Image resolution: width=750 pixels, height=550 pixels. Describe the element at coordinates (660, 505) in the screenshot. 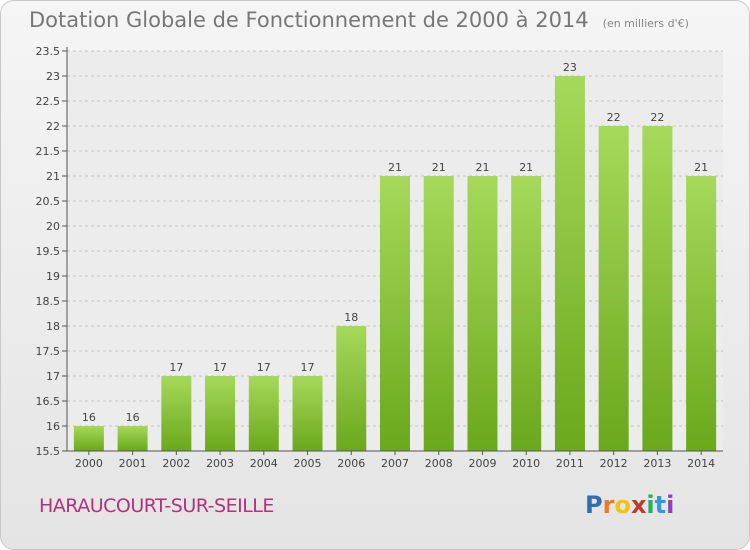

I see `logo-letter: t` at that location.